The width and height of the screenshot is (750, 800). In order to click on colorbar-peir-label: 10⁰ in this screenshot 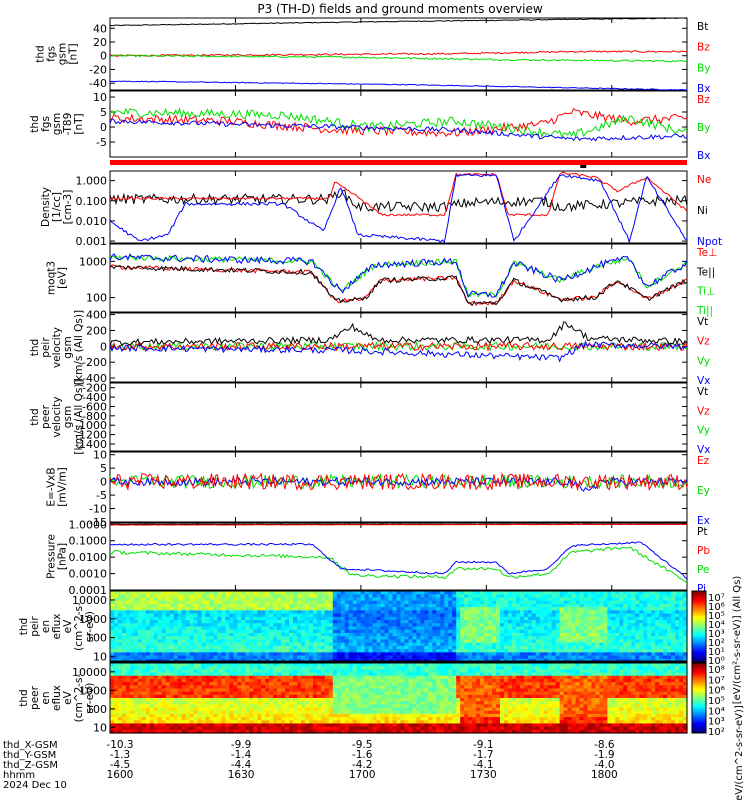, I will do `click(716, 661)`.